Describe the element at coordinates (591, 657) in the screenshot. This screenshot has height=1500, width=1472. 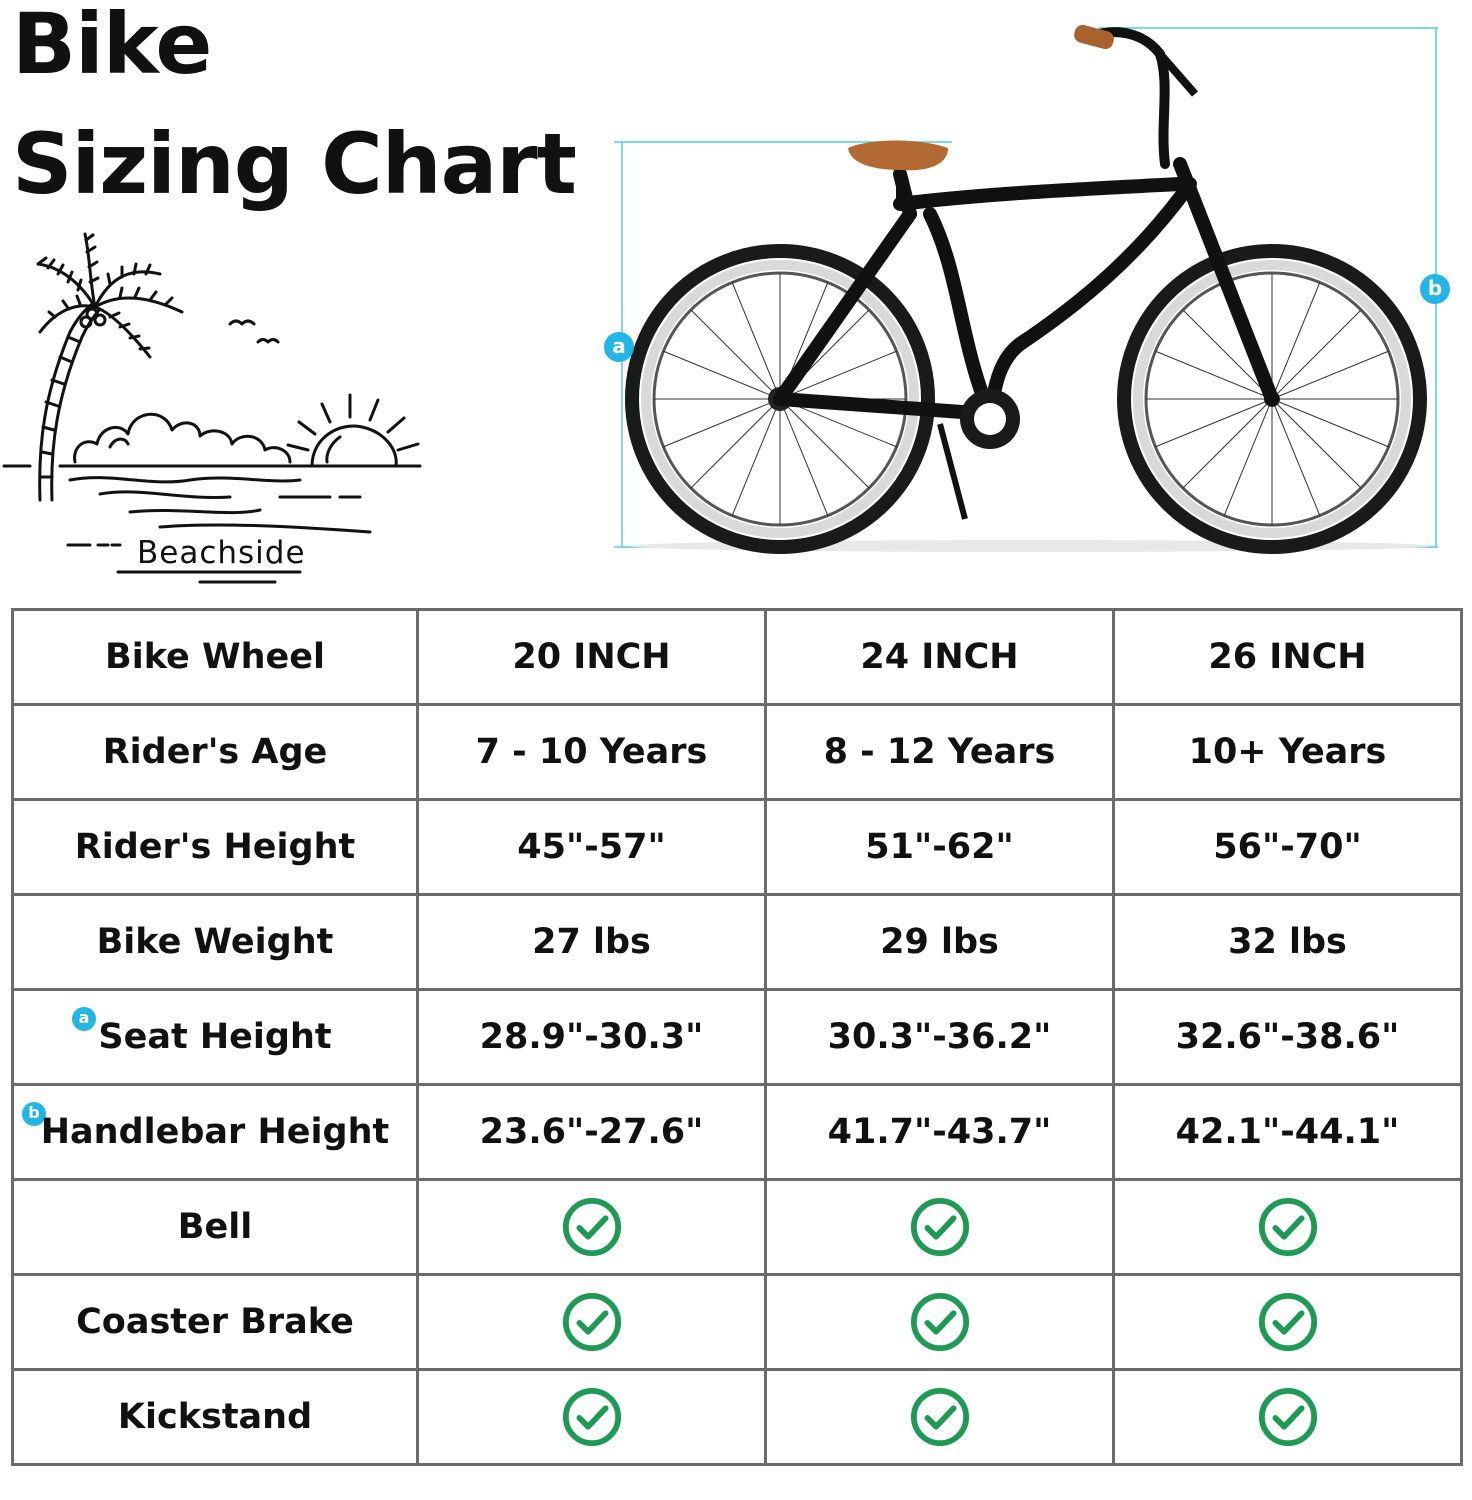
I see `header-col-20: 20 INCH` at that location.